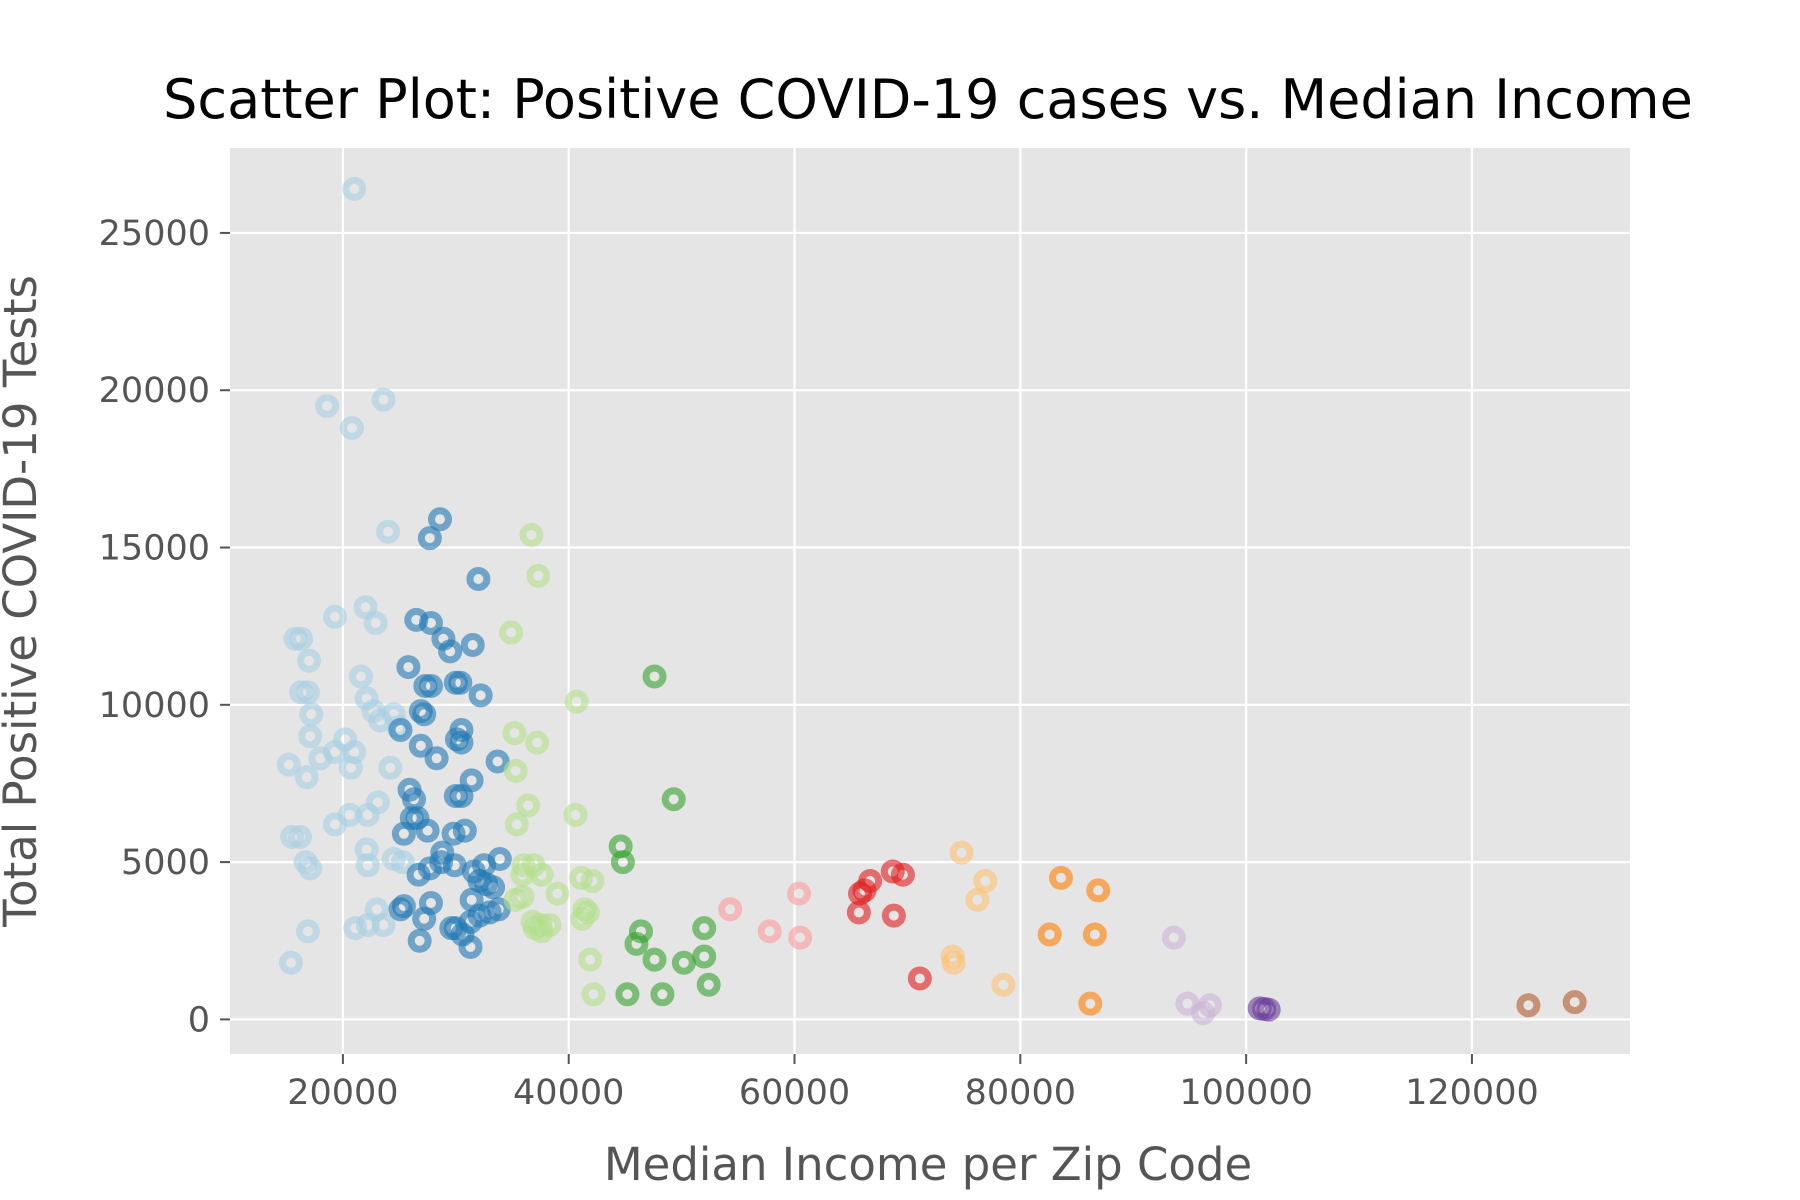 Image resolution: width=1800 pixels, height=1200 pixels. Describe the element at coordinates (1472, 1093) in the screenshot. I see `x-tick-label: 120000` at that location.